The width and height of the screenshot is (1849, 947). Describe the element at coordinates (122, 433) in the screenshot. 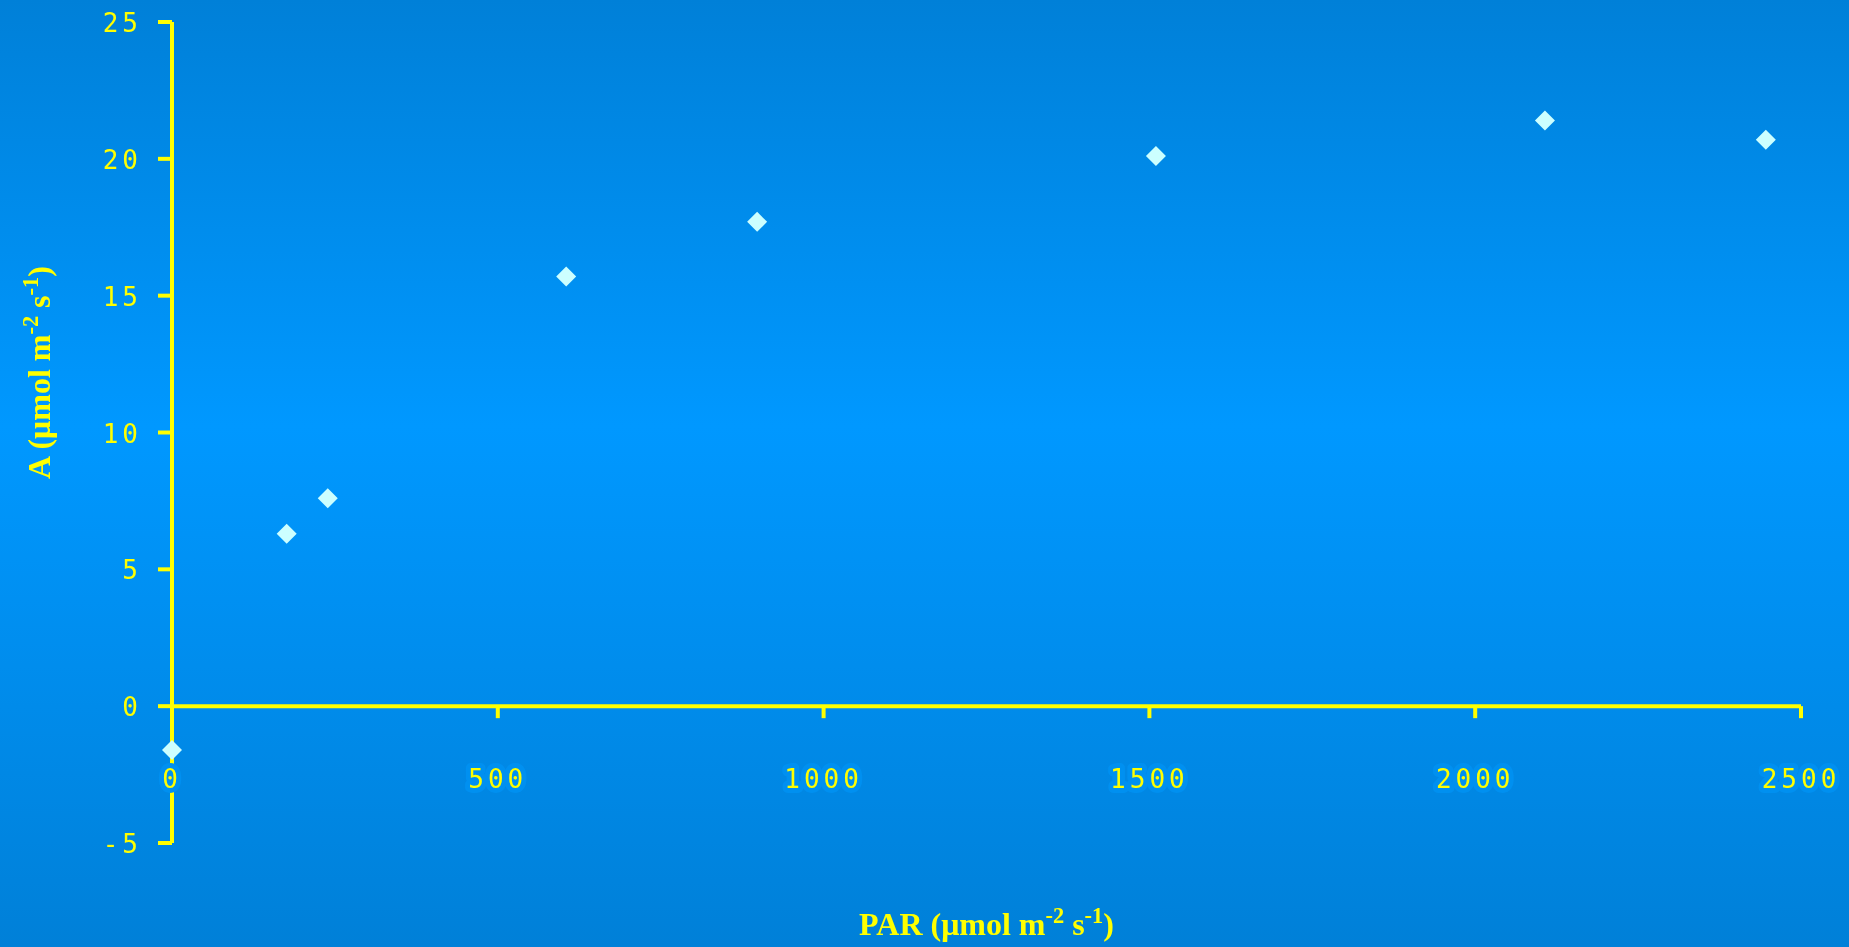

I see `y-tick-label: 10` at that location.